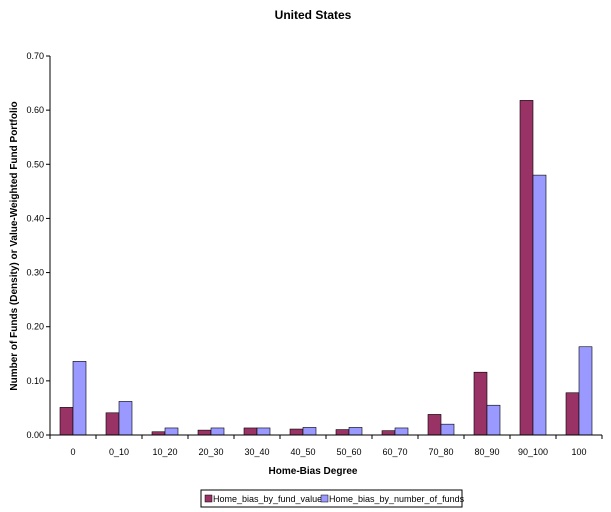 The height and width of the screenshot is (512, 611). I want to click on x-tick-label: 100, so click(578, 452).